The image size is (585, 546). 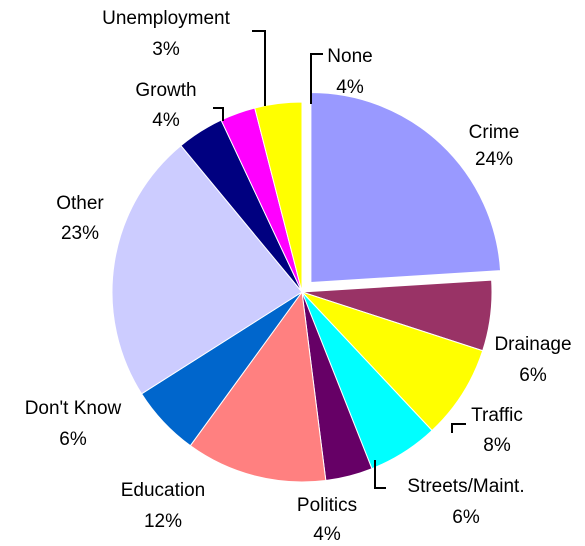 I want to click on leader-line-none, so click(x=316, y=78).